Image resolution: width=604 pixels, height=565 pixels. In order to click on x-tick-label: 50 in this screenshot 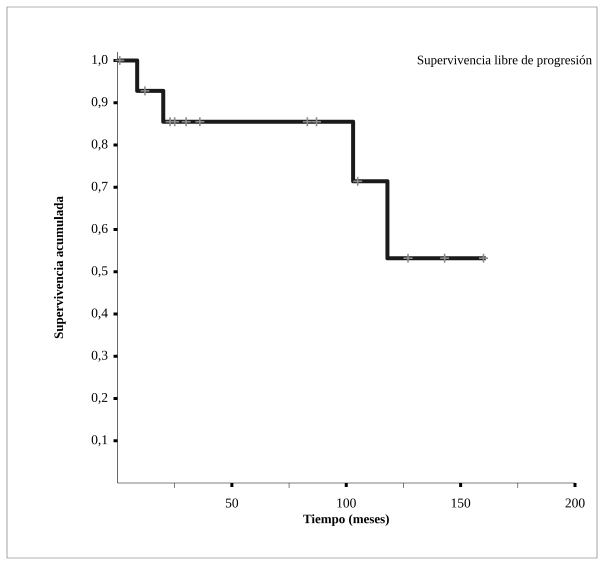, I will do `click(232, 503)`.